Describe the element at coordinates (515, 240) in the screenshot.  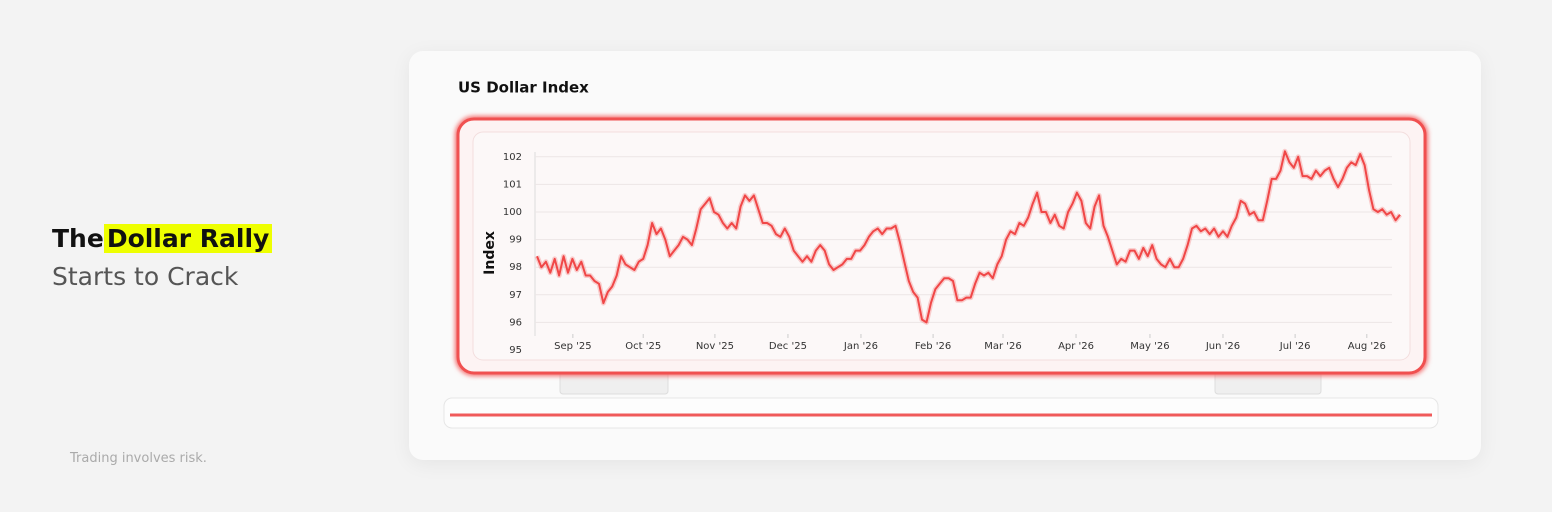
I see `y-tick-label: 99` at that location.